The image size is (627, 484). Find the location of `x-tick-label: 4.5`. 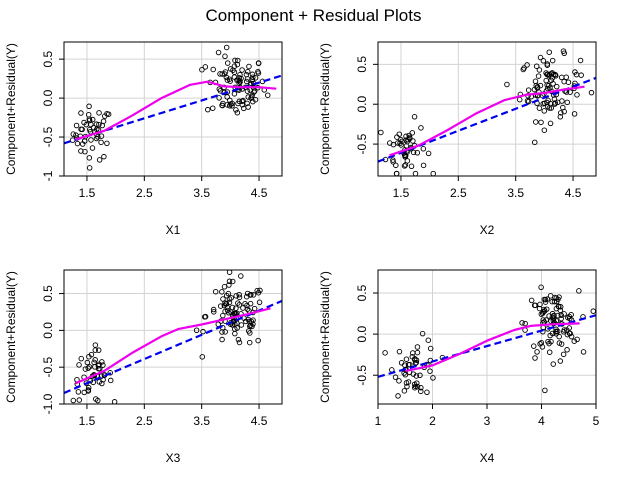

x-tick-label: 4.5 is located at coordinates (573, 193).